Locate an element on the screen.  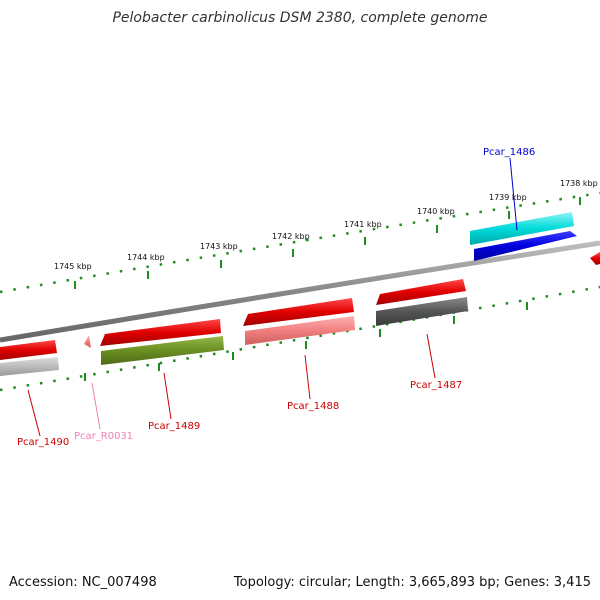
accession-text: Accession: NC_007498 is located at coordinates (83, 582).